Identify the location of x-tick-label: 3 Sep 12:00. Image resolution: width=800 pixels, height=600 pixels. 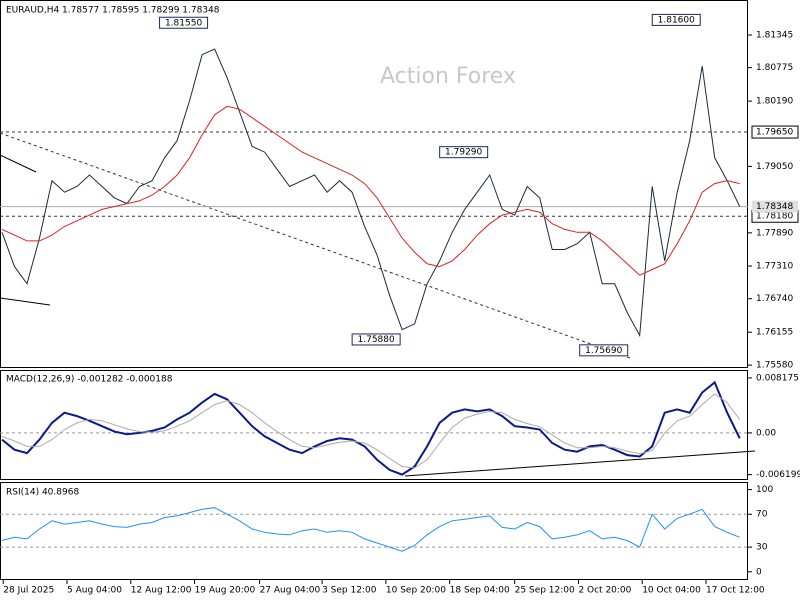
(349, 591).